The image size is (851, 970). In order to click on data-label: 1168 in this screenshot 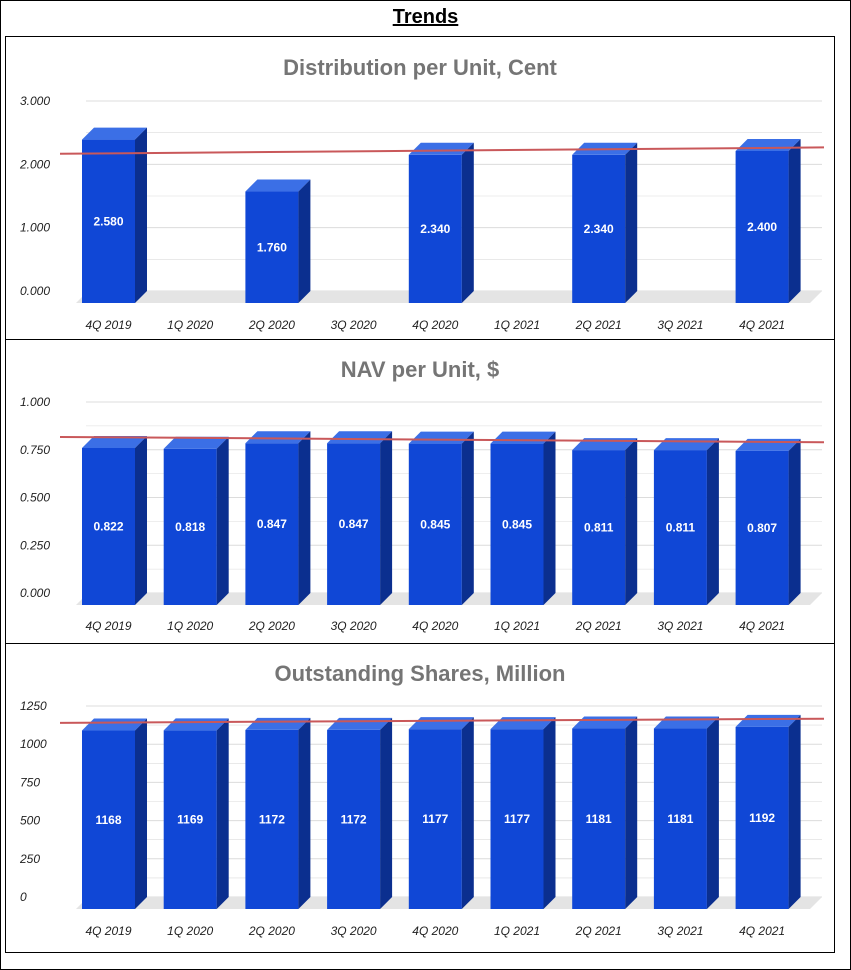, I will do `click(108, 820)`.